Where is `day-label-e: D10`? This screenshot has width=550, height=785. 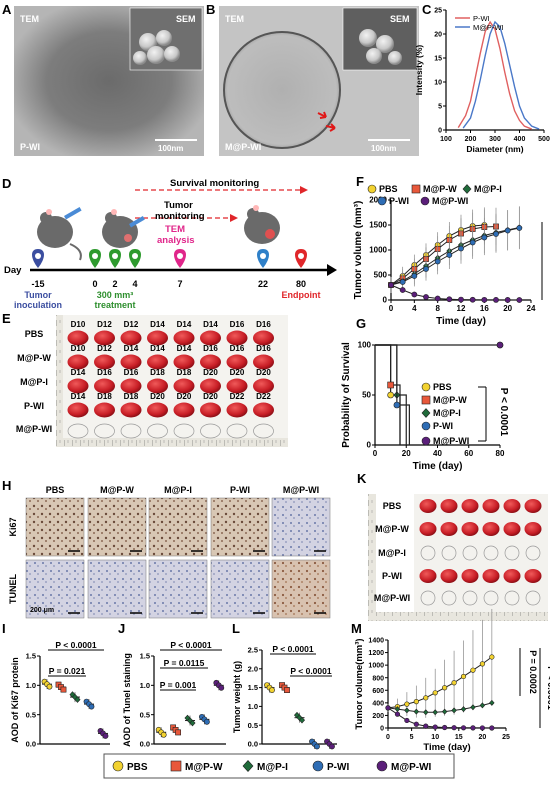 day-label-e: D10 is located at coordinates (78, 324).